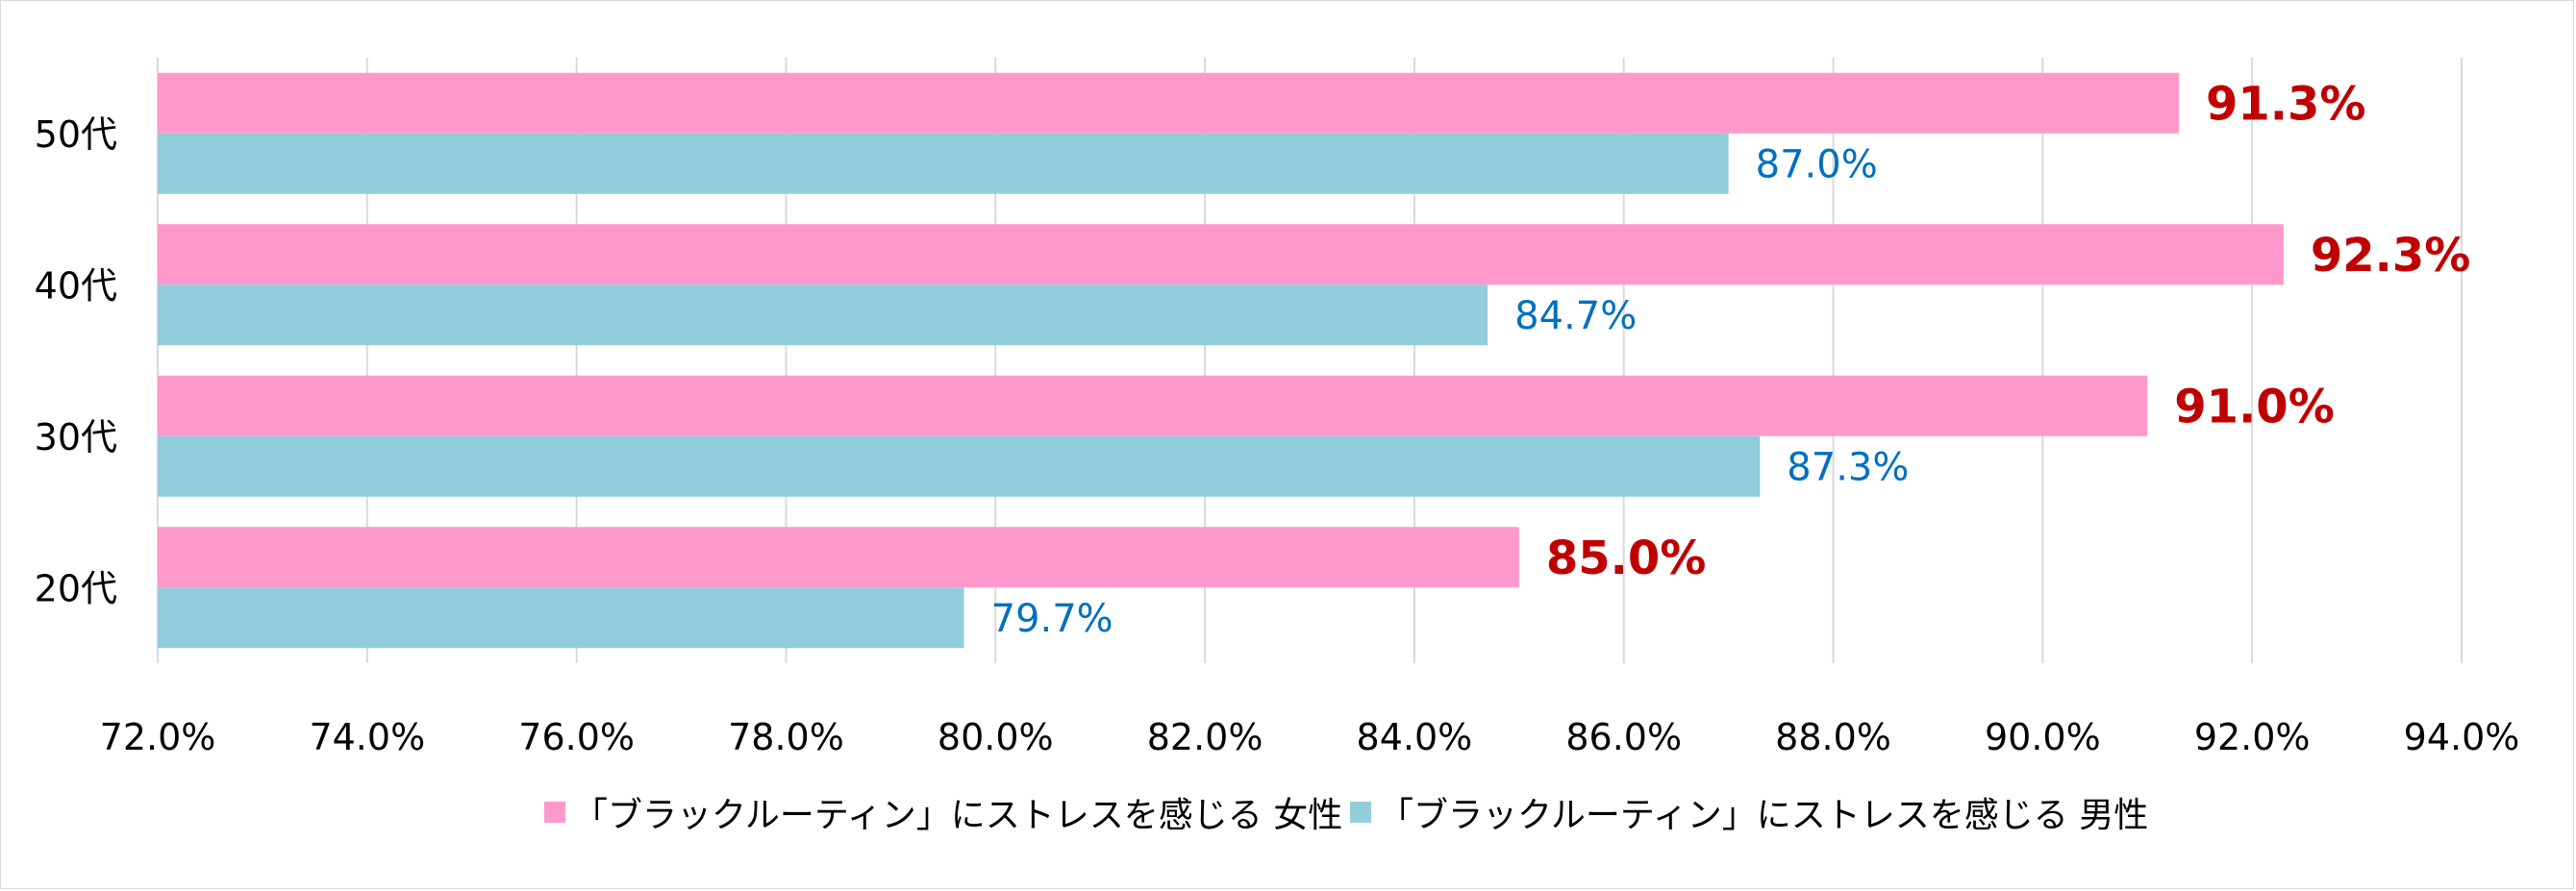 The height and width of the screenshot is (891, 2576). What do you see at coordinates (1052, 619) in the screenshot?
I see `data-label-male-3: 79.7%` at bounding box center [1052, 619].